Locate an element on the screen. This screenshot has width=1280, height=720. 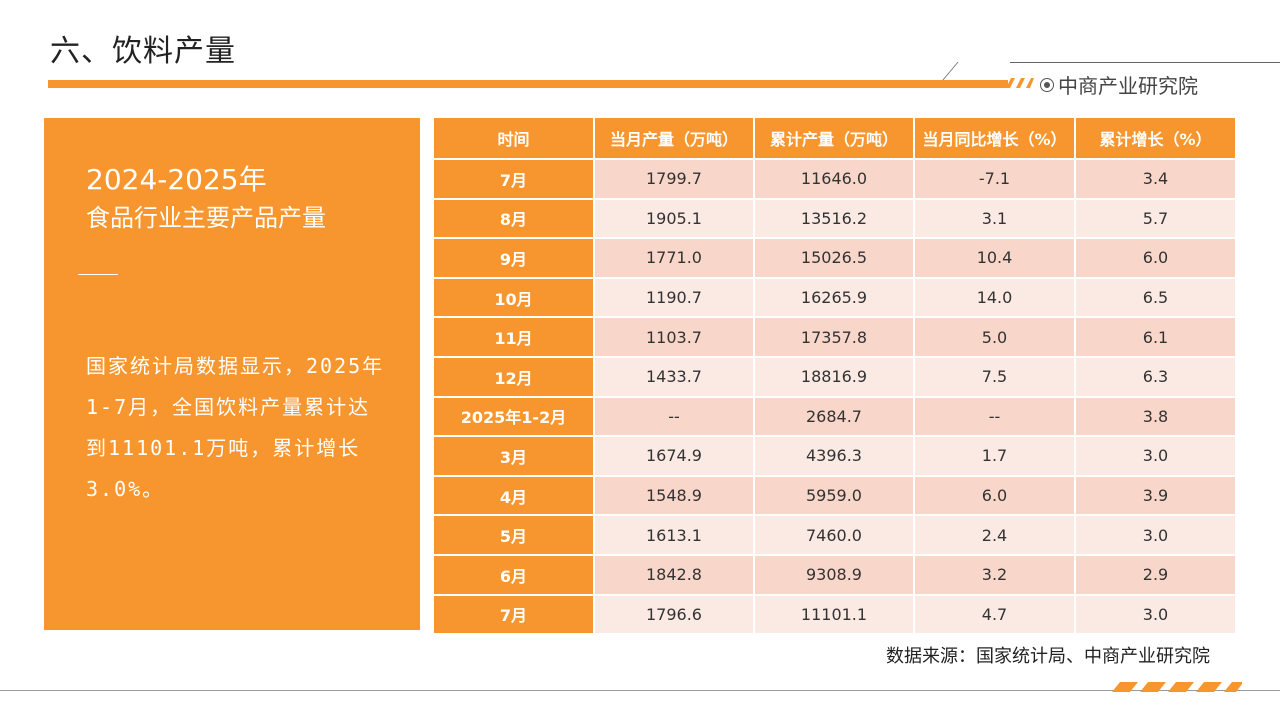
header-time: 时间 is located at coordinates (514, 139).